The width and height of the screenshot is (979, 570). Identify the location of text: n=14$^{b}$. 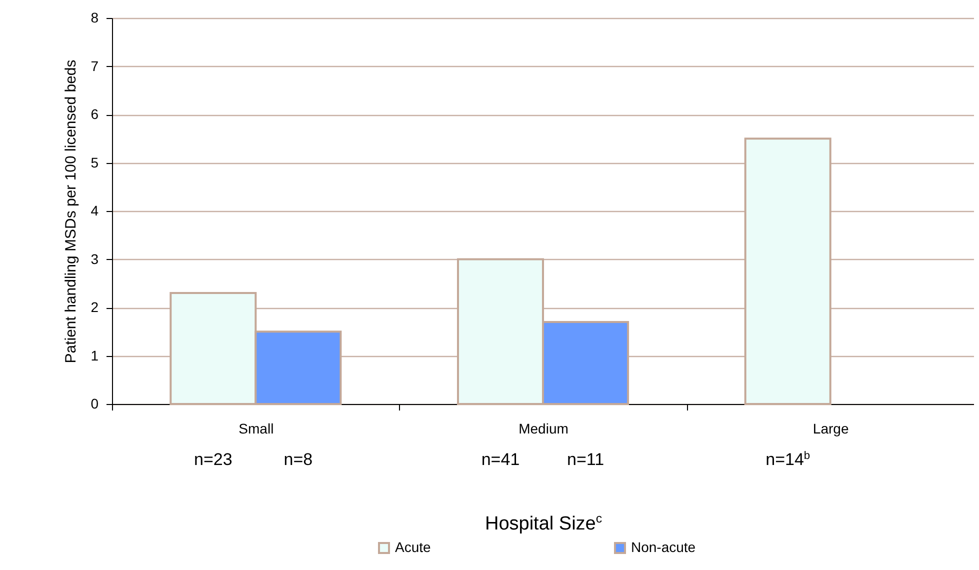
(788, 459).